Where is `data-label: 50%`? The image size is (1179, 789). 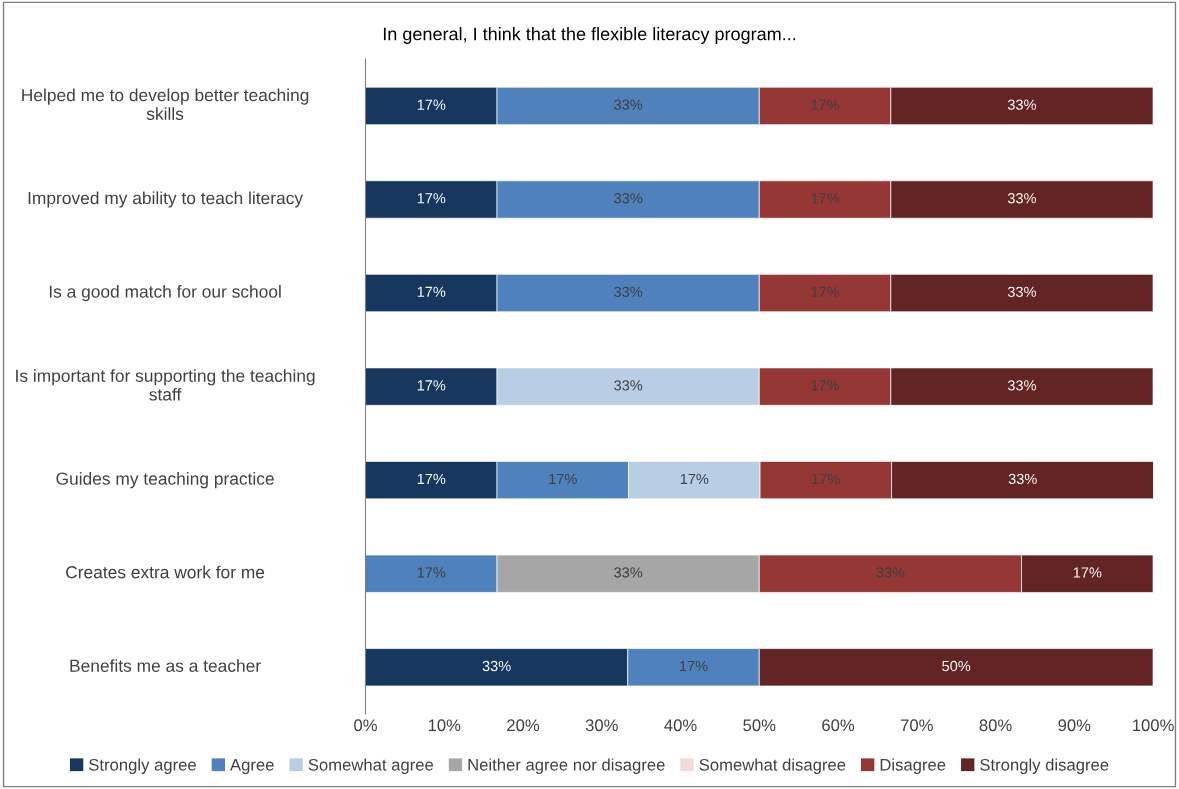
data-label: 50% is located at coordinates (956, 666).